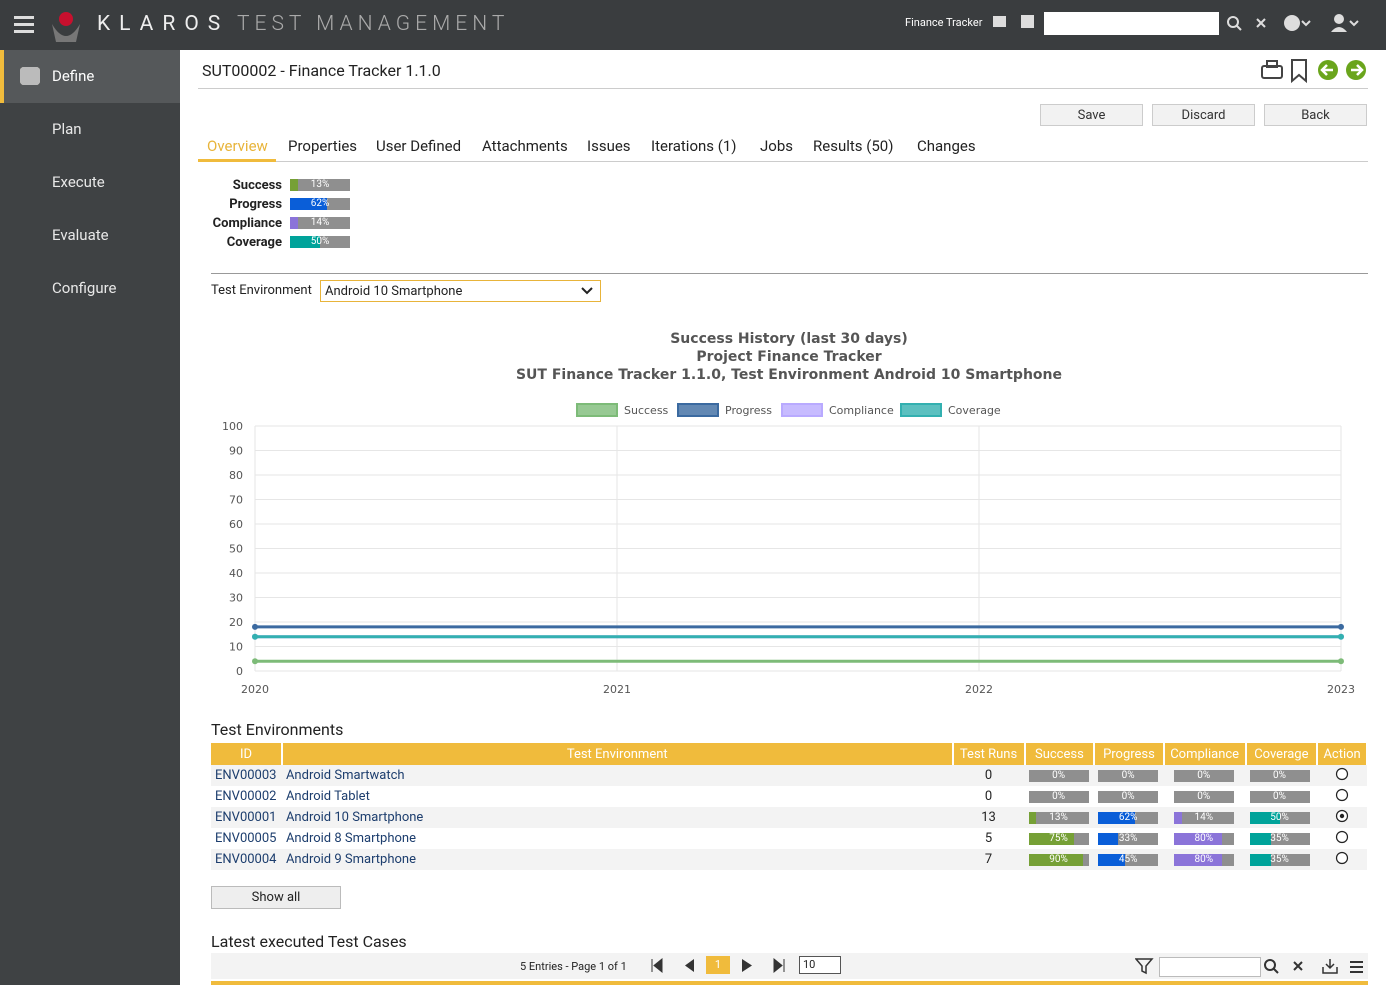 The image size is (1386, 985). I want to click on tab: Changes, so click(946, 146).